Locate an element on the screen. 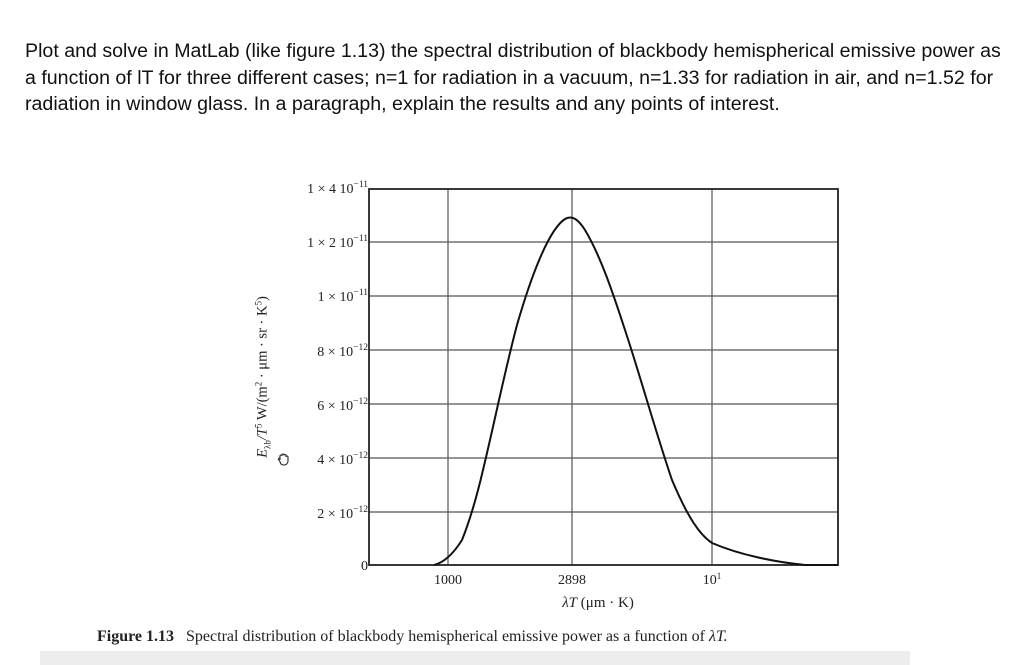 The width and height of the screenshot is (1024, 665). y-tick-label: 8 × 10⁻¹² is located at coordinates (342, 351).